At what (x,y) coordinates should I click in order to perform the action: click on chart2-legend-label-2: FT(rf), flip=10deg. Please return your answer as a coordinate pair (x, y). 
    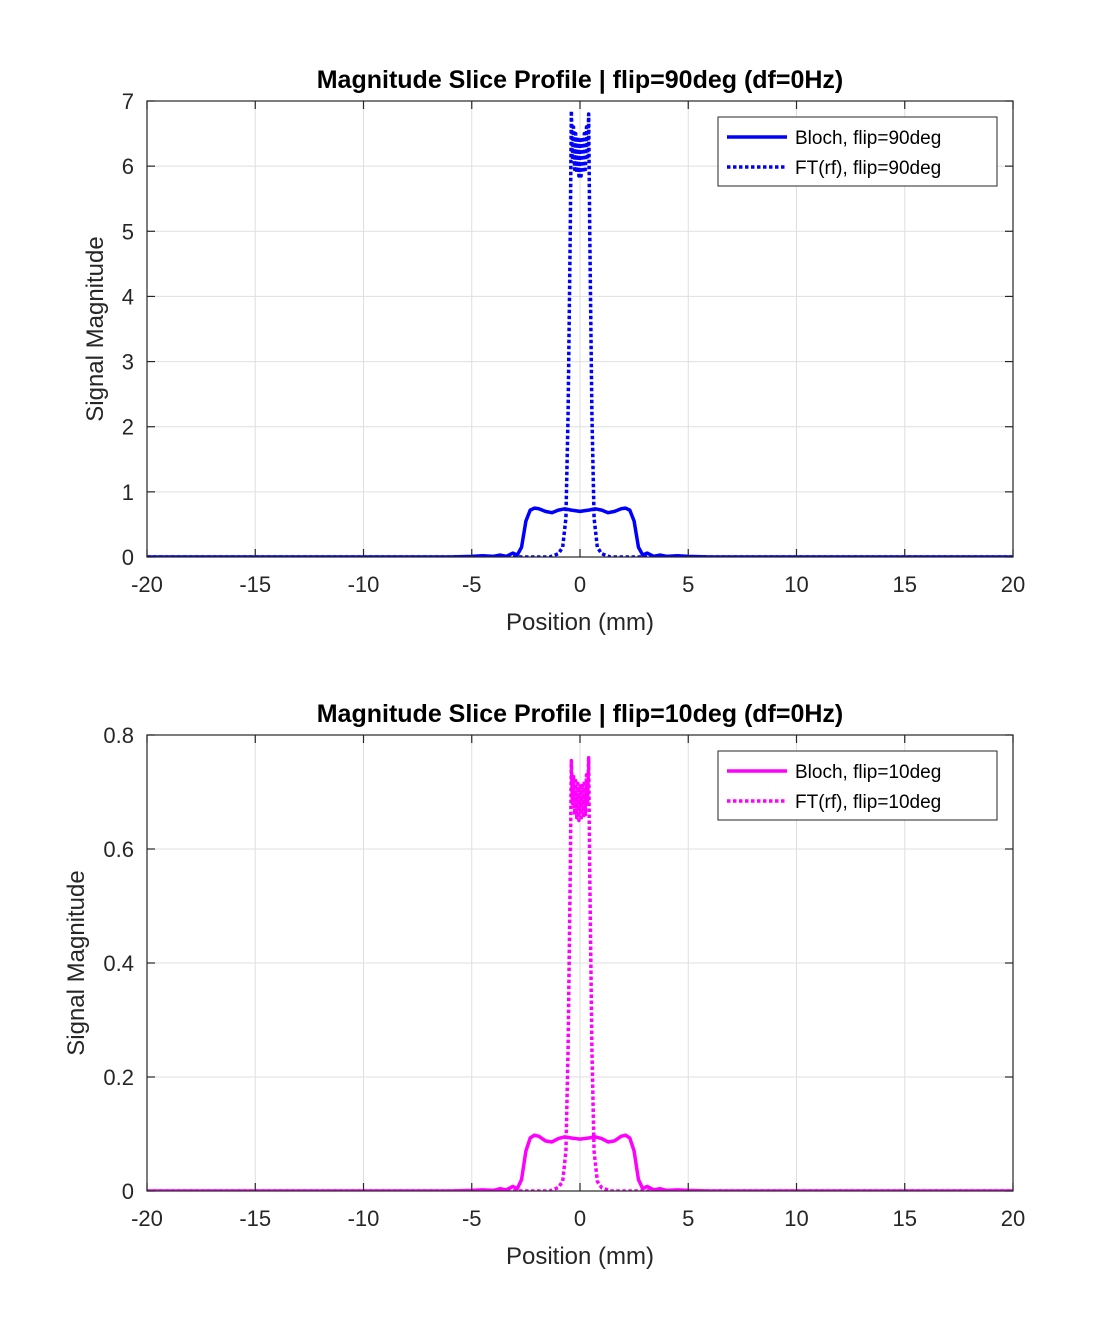
    Looking at the image, I should click on (868, 802).